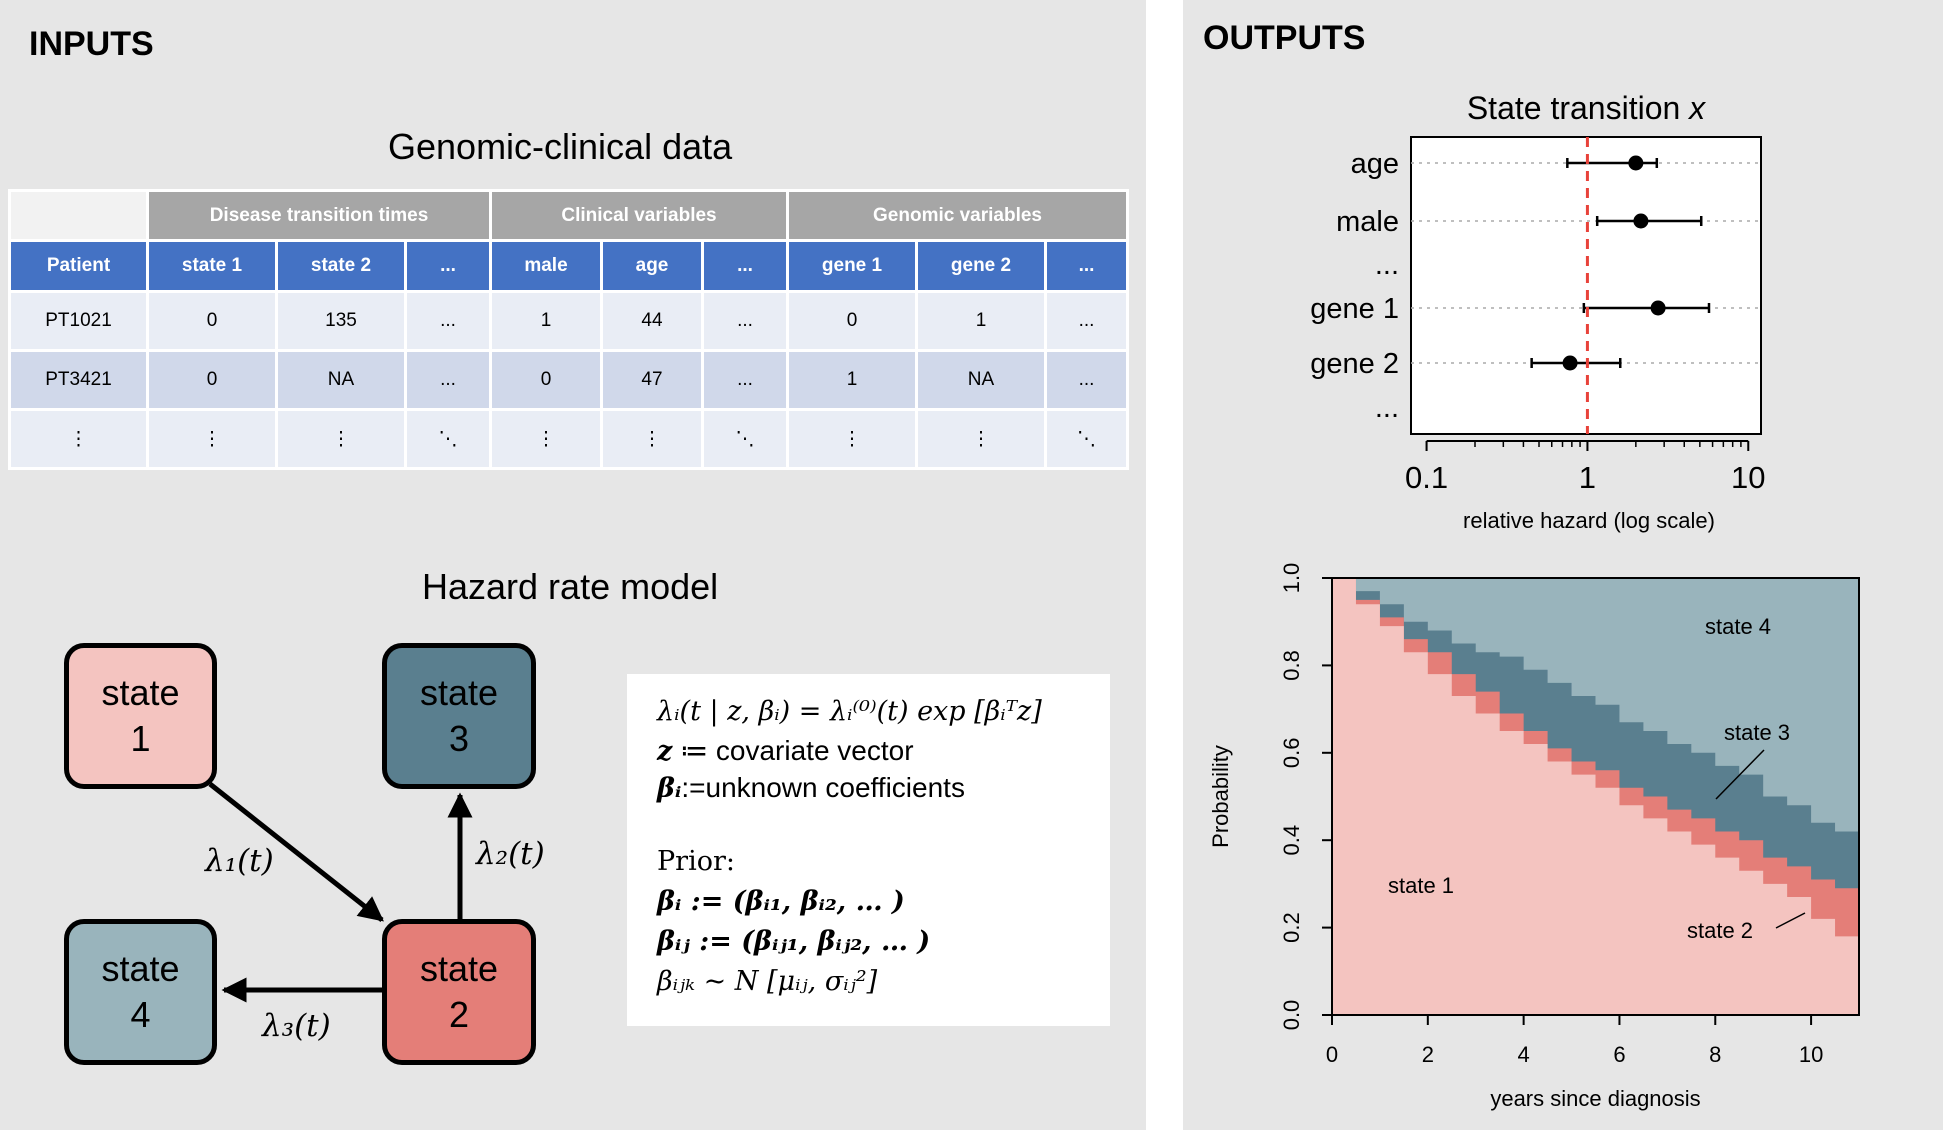  What do you see at coordinates (140, 716) in the screenshot?
I see `state-node-1: state 1` at bounding box center [140, 716].